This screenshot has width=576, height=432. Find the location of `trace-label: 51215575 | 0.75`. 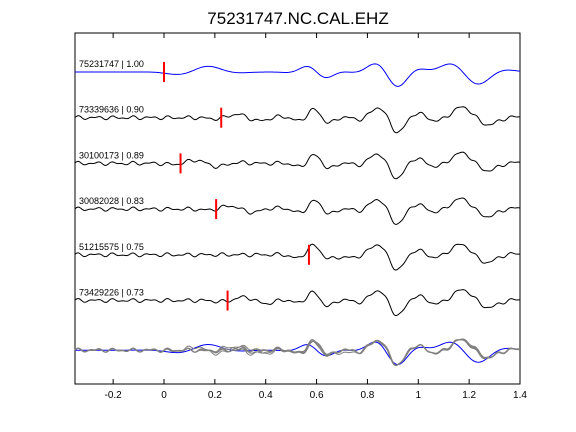

trace-label: 51215575 | 0.75 is located at coordinates (111, 247).